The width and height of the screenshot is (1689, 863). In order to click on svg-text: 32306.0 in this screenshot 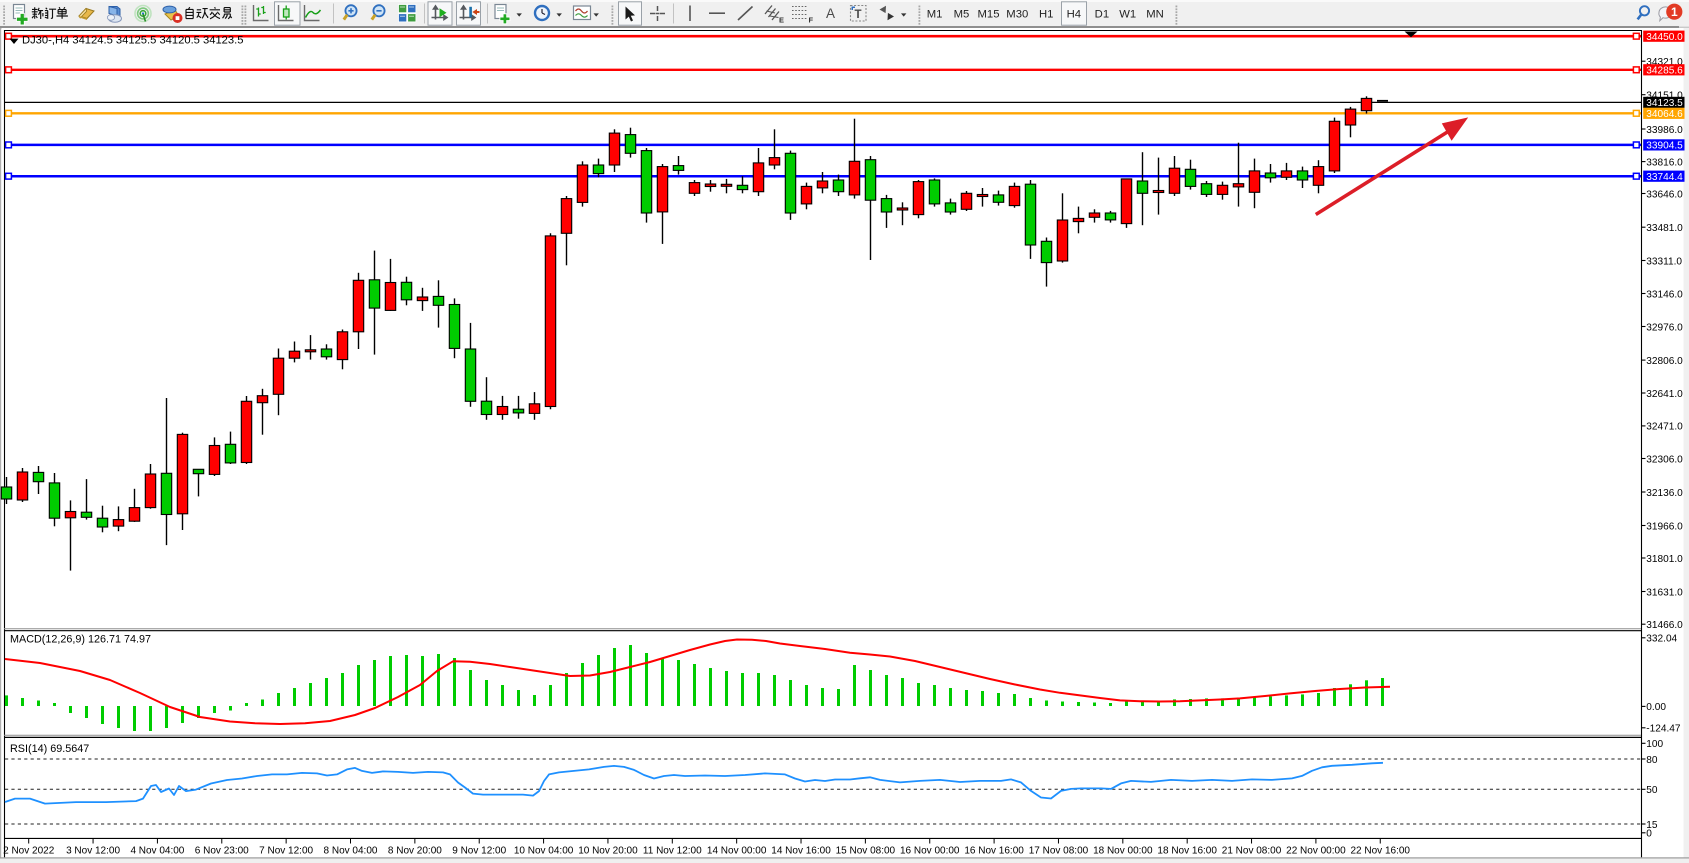, I will do `click(1664, 459)`.